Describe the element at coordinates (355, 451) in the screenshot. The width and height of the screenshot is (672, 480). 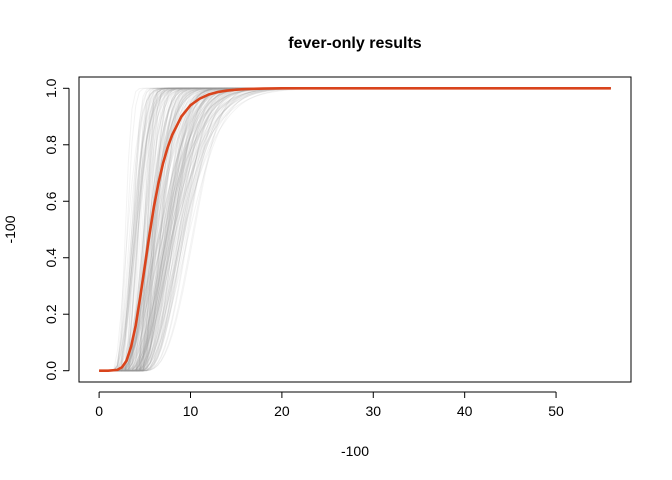
I see `x-axis-label: -100` at that location.